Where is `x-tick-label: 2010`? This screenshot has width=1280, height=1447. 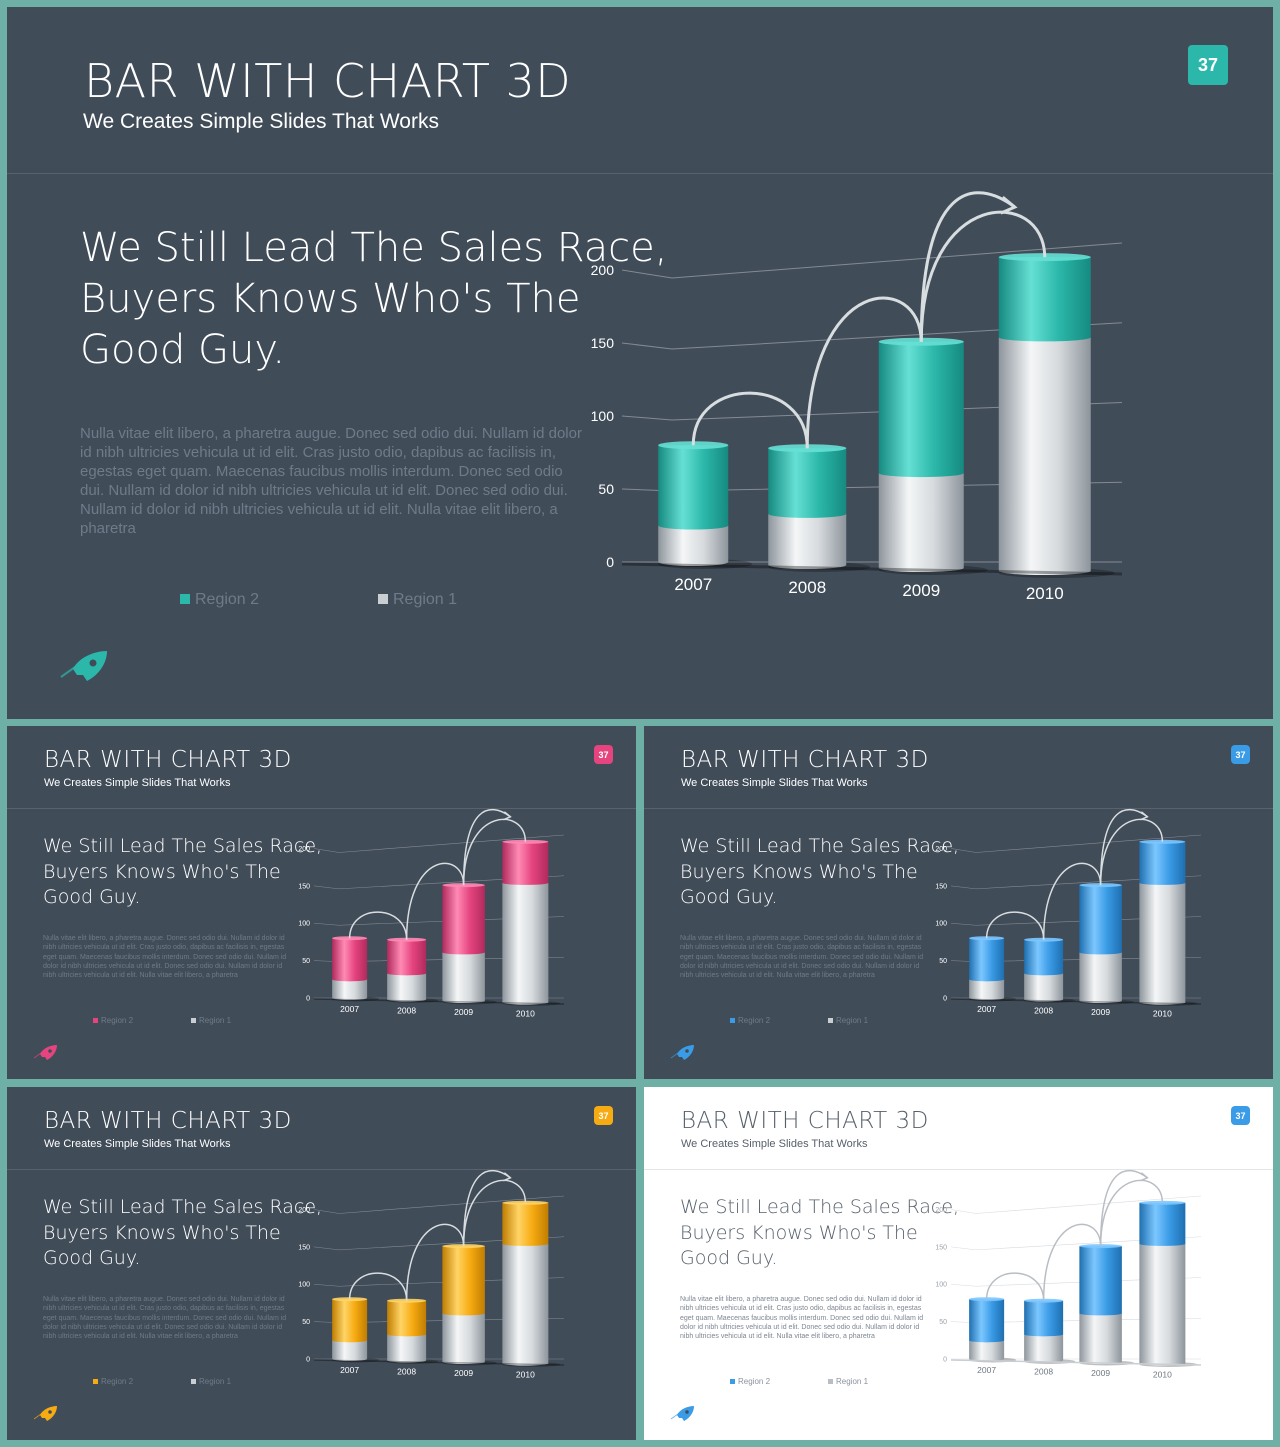
x-tick-label: 2010 is located at coordinates (1045, 593).